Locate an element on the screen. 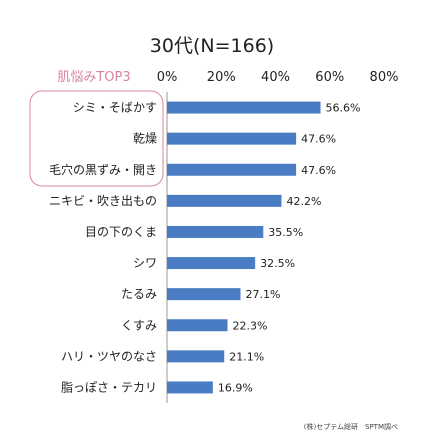  value-label: 16.9% is located at coordinates (235, 387).